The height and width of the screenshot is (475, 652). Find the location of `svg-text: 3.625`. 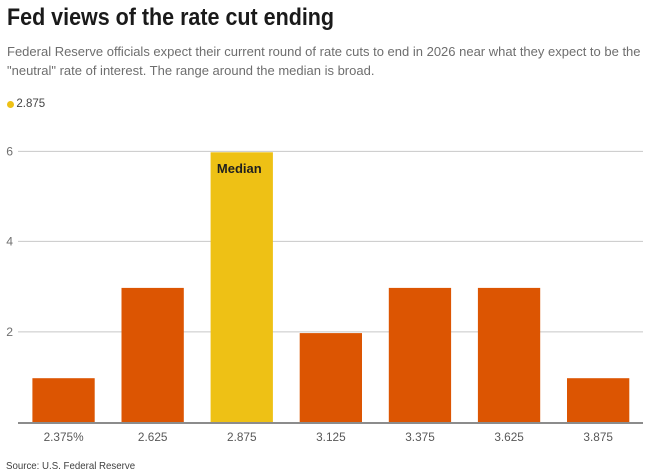

svg-text: 3.625 is located at coordinates (509, 437).